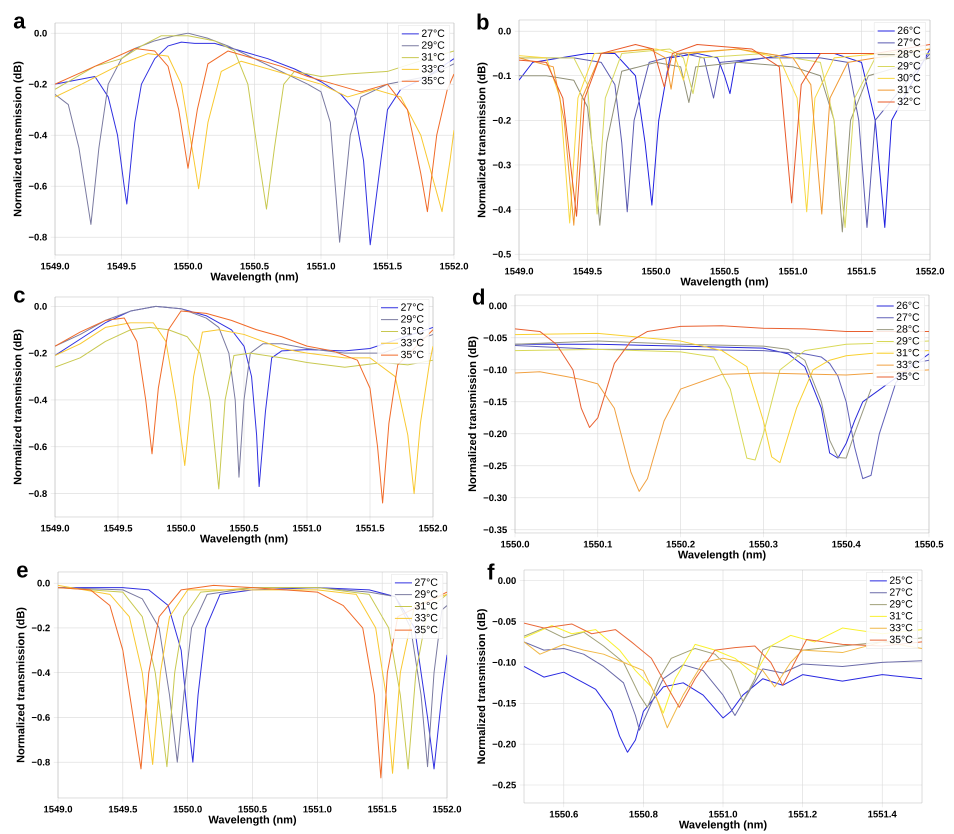  What do you see at coordinates (802, 814) in the screenshot?
I see `x-tick-label: 1551.2` at bounding box center [802, 814].